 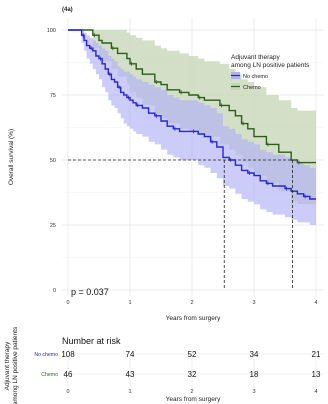 What do you see at coordinates (129, 392) in the screenshot?
I see `risk-x-tick-label-1: 1` at bounding box center [129, 392].